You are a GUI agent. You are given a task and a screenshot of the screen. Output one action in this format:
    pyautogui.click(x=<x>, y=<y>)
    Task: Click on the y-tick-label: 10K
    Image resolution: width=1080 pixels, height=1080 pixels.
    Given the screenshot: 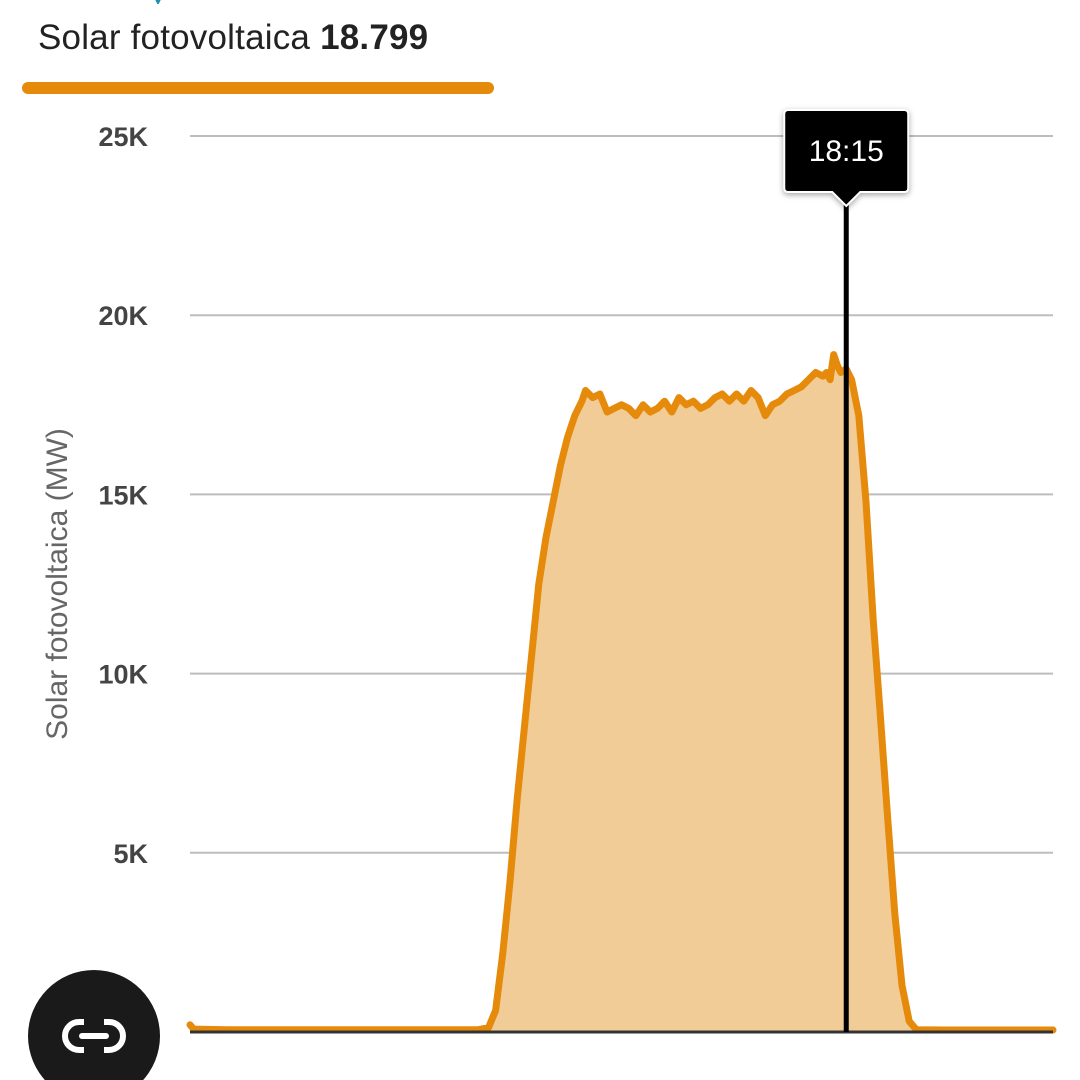 What is the action you would take?
    pyautogui.click(x=123, y=675)
    